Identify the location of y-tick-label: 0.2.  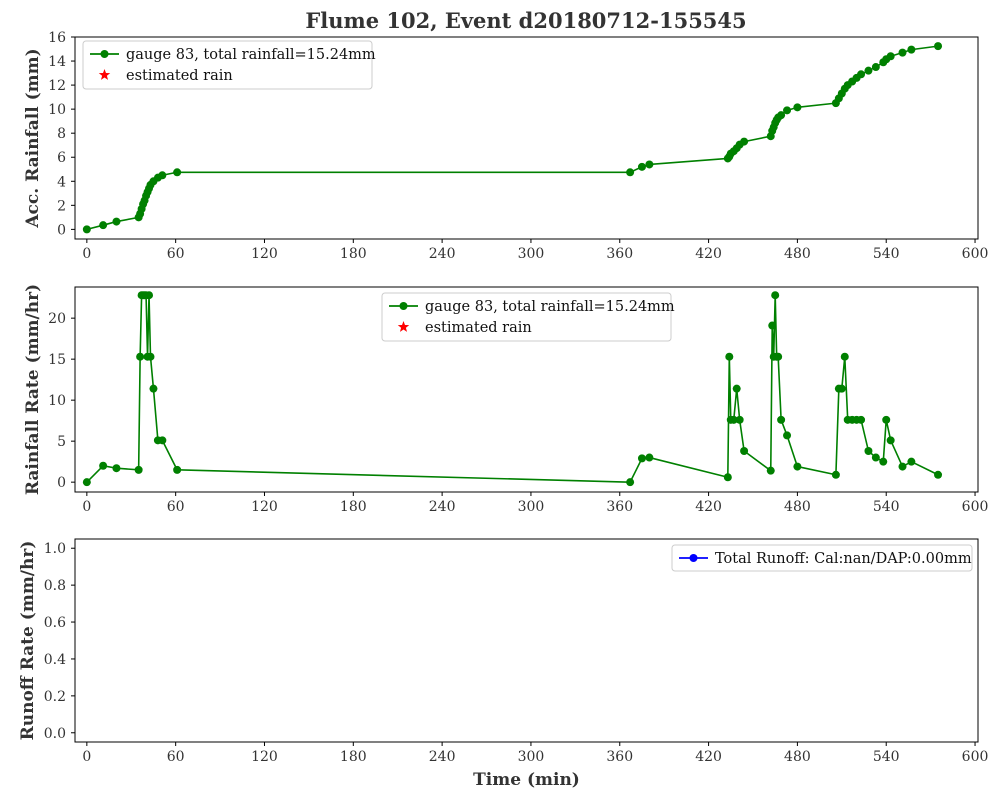
(55, 697).